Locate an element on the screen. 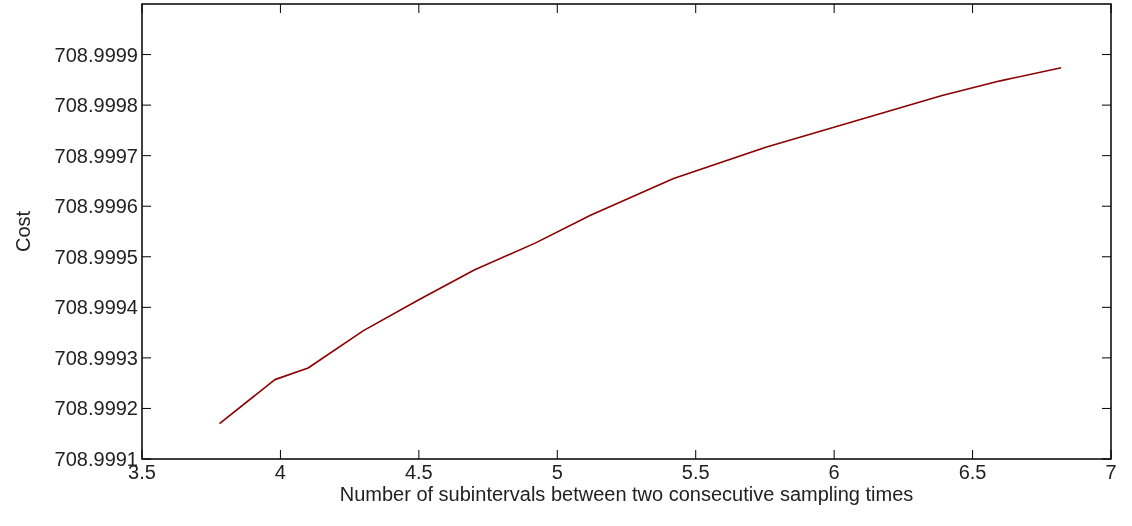 The height and width of the screenshot is (526, 1132). x-tick-label: 6 is located at coordinates (834, 472).